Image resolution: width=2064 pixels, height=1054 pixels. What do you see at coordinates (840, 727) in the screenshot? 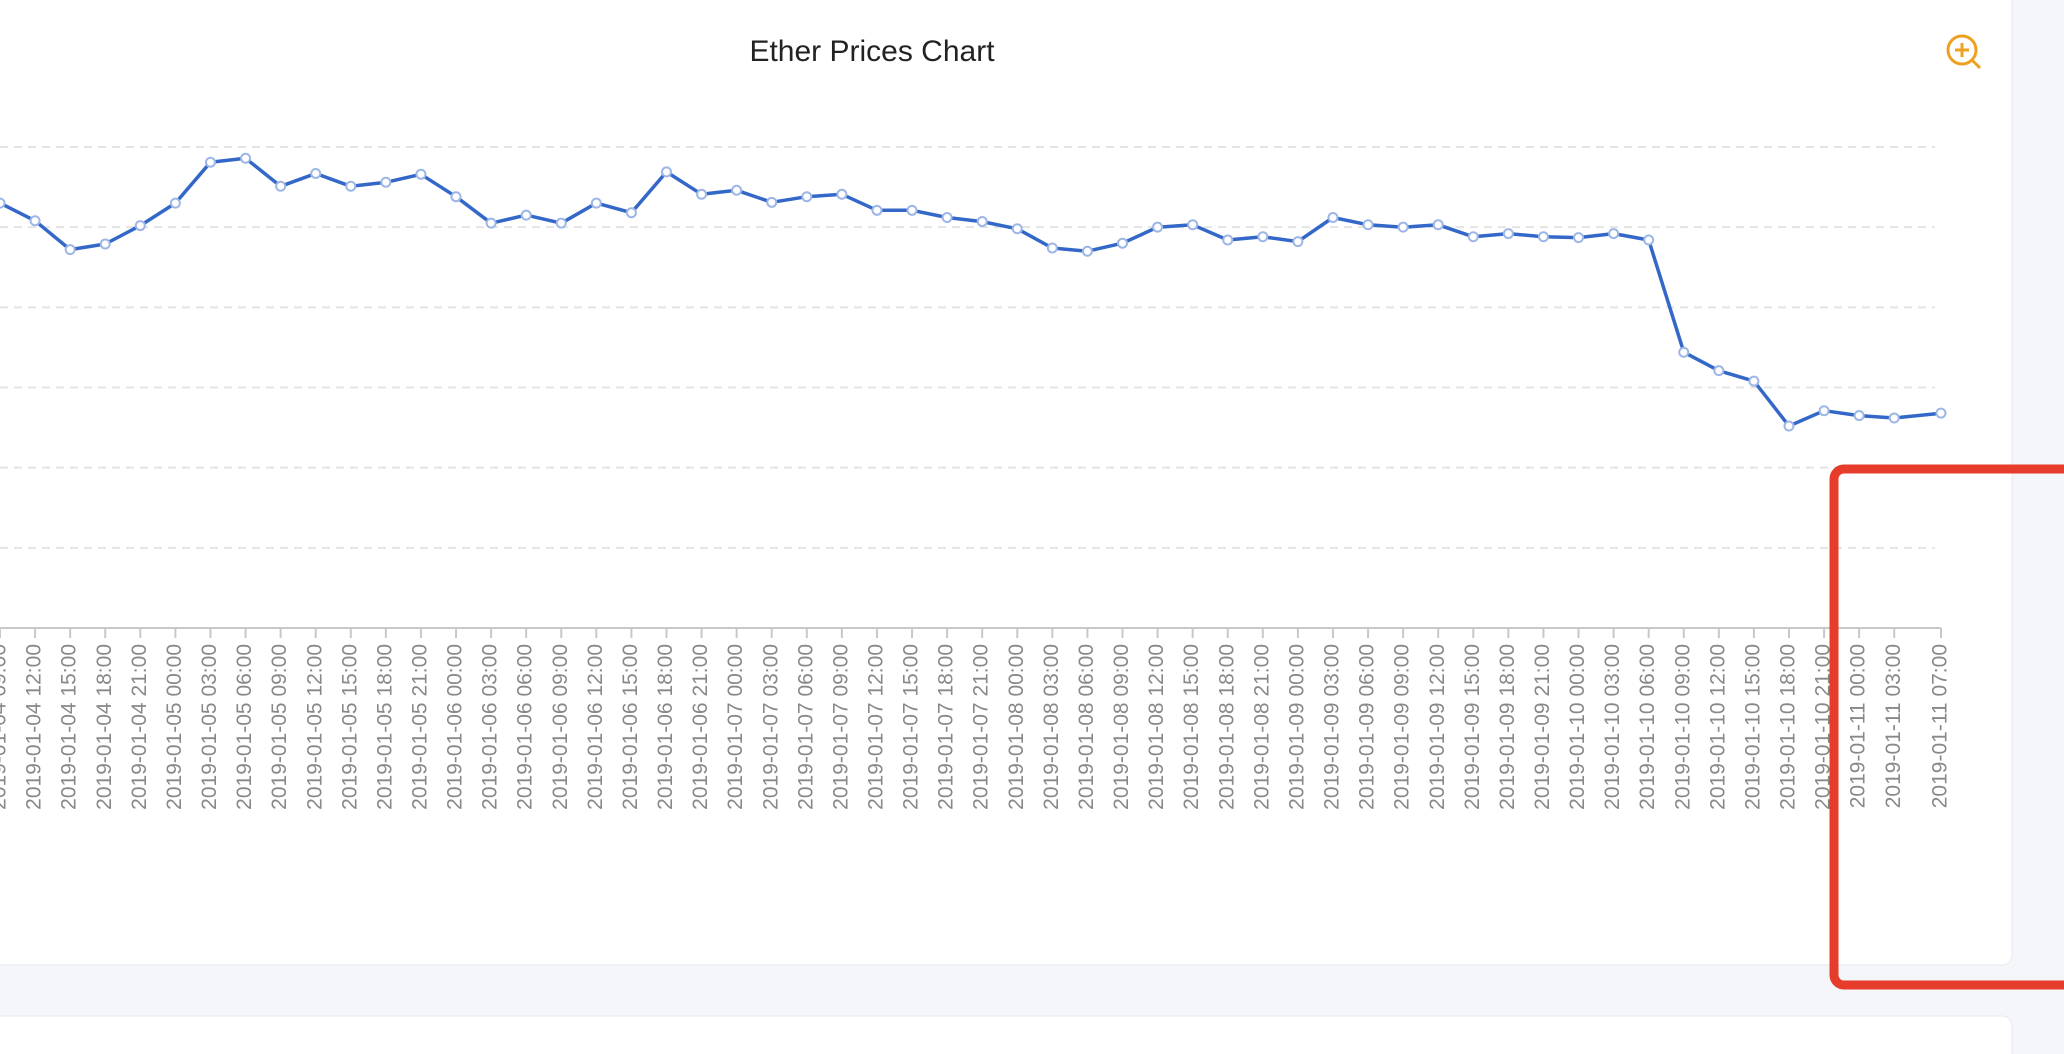
I see `x-tick-label: 2019-01-07 09:00` at bounding box center [840, 727].